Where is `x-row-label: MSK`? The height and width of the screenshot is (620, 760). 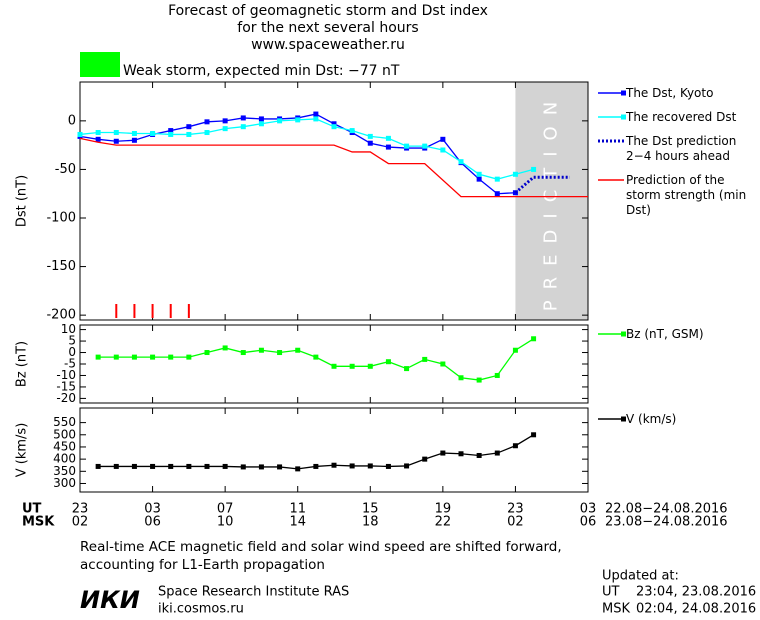
x-row-label: MSK is located at coordinates (38, 522).